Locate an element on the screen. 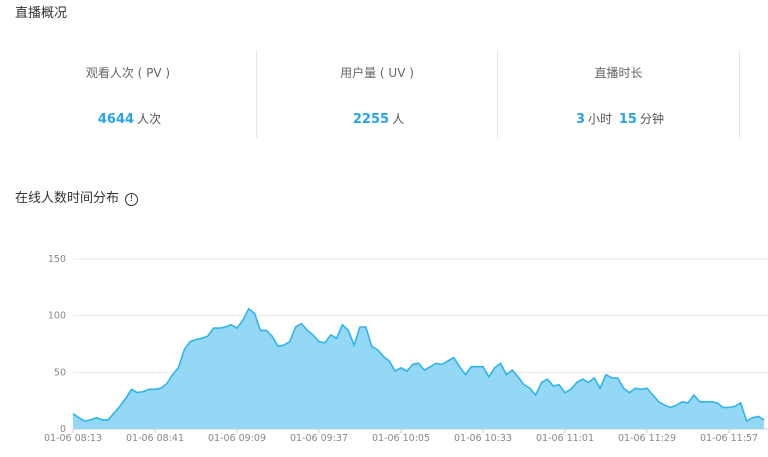 The width and height of the screenshot is (768, 457). chart-title-row: 在线人数时间分布! is located at coordinates (77, 196).